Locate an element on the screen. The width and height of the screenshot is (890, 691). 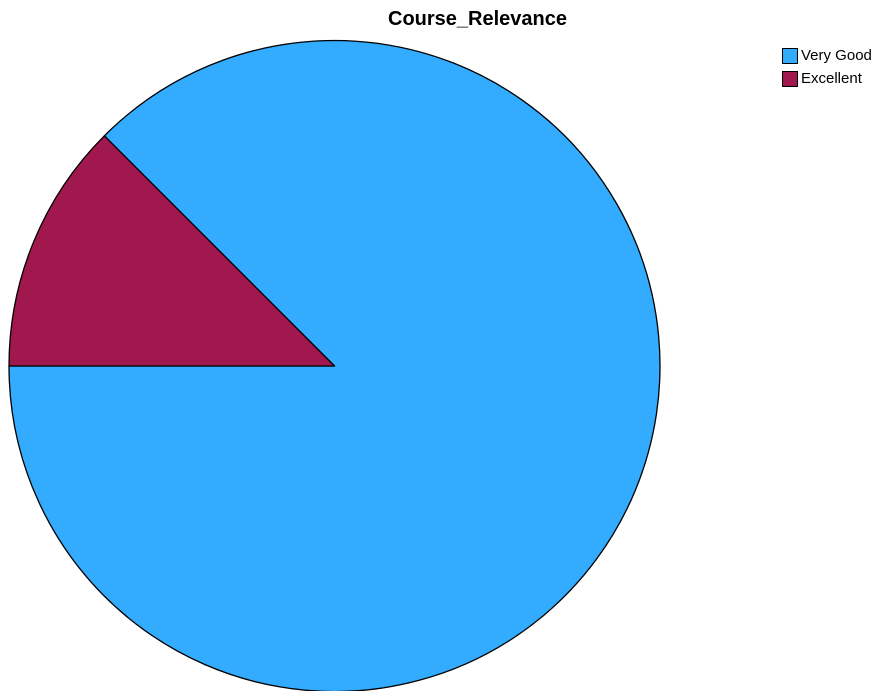
legend-item-excellent: Excellent is located at coordinates (827, 78).